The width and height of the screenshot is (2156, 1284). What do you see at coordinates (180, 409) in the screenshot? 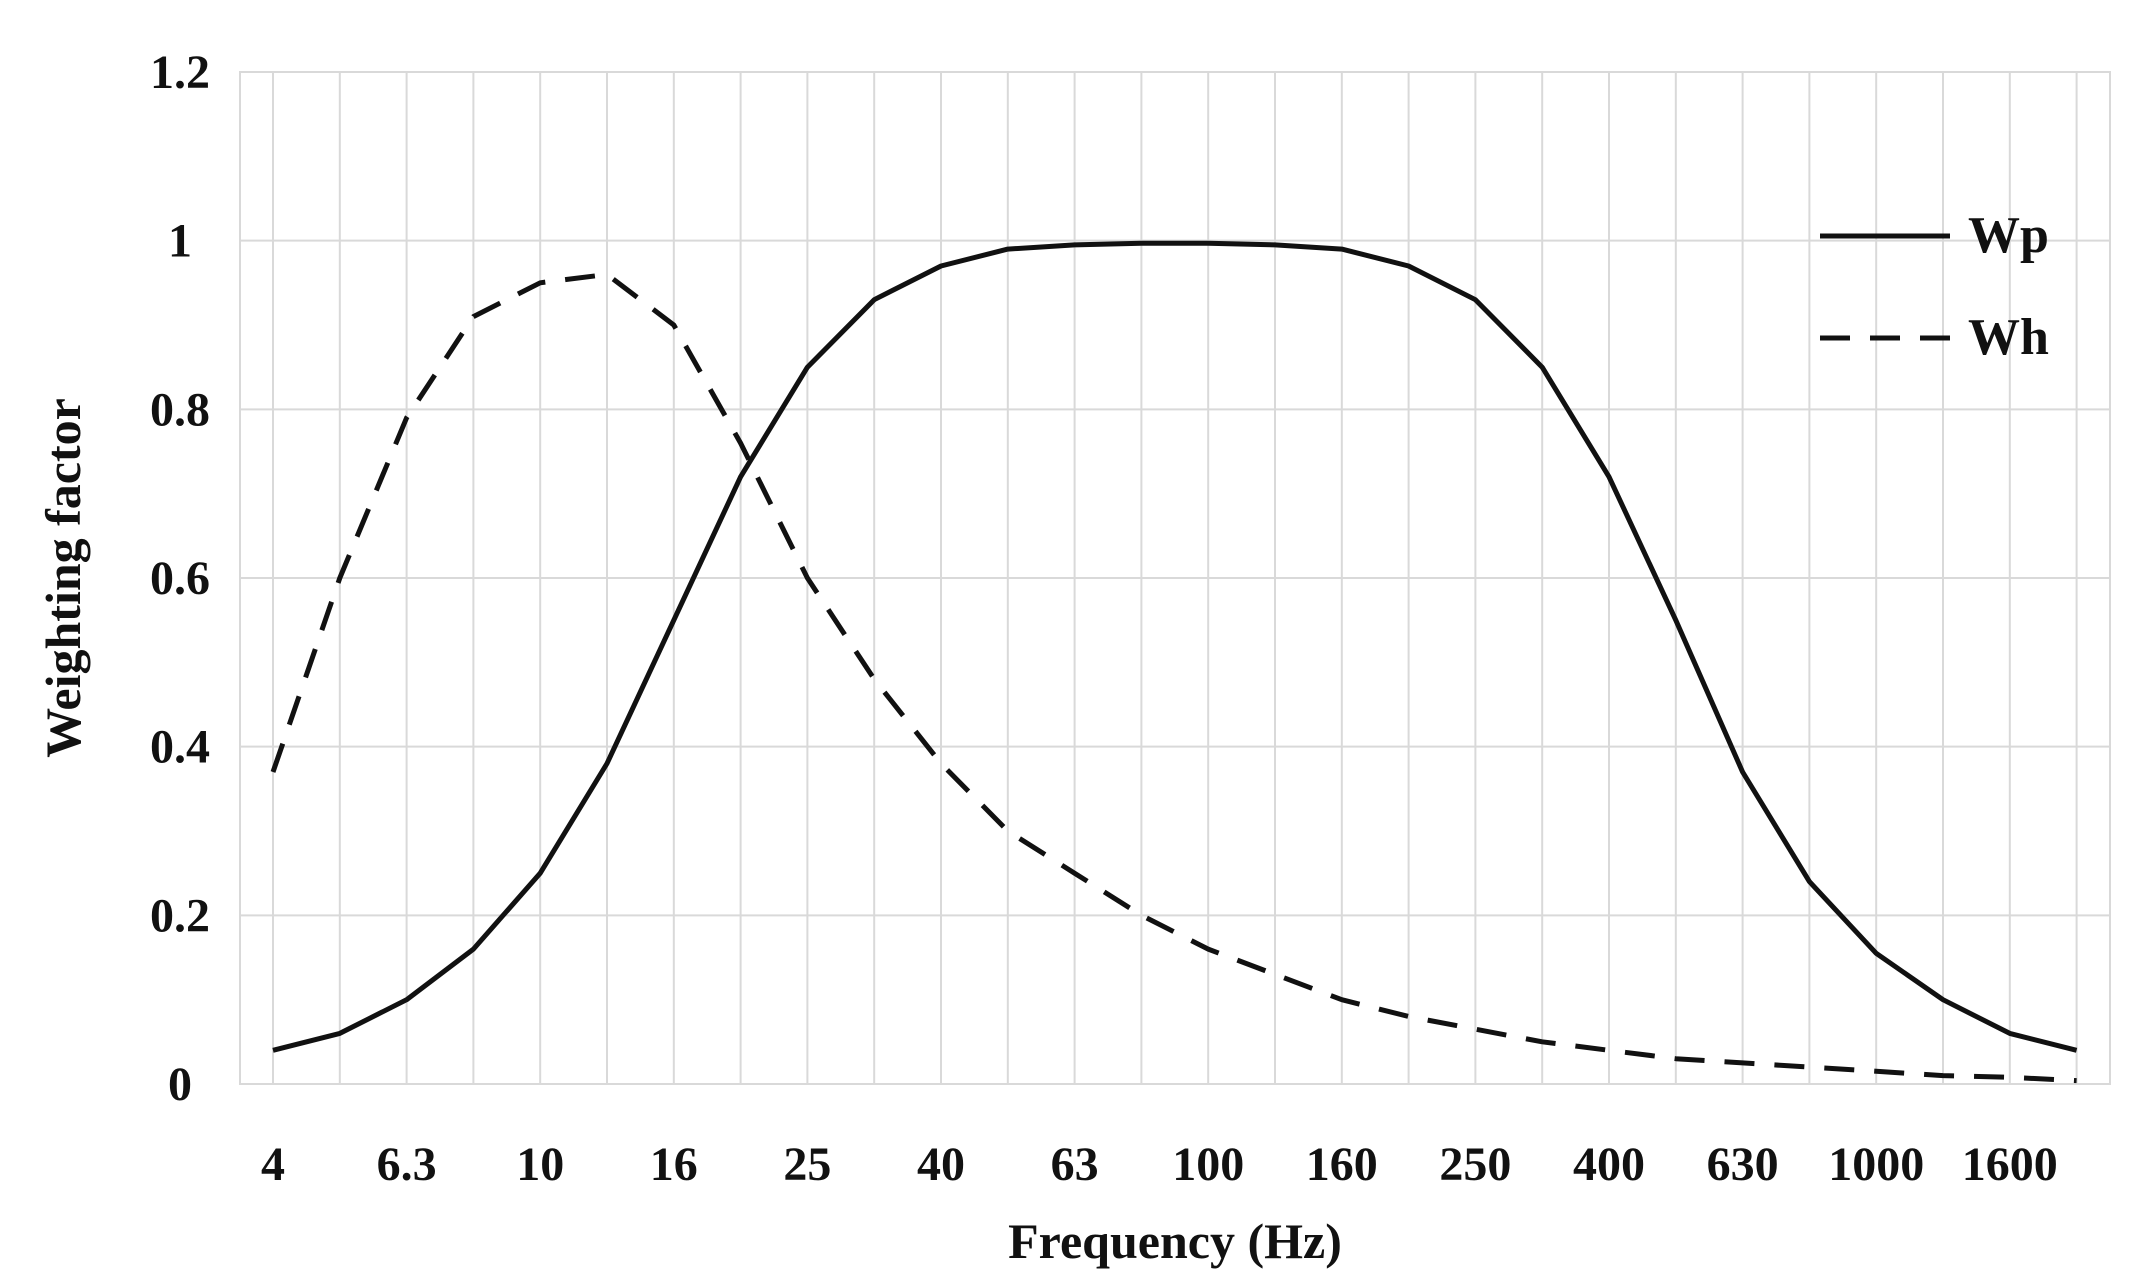
I see `y-tick-label: 0.8` at bounding box center [180, 409].